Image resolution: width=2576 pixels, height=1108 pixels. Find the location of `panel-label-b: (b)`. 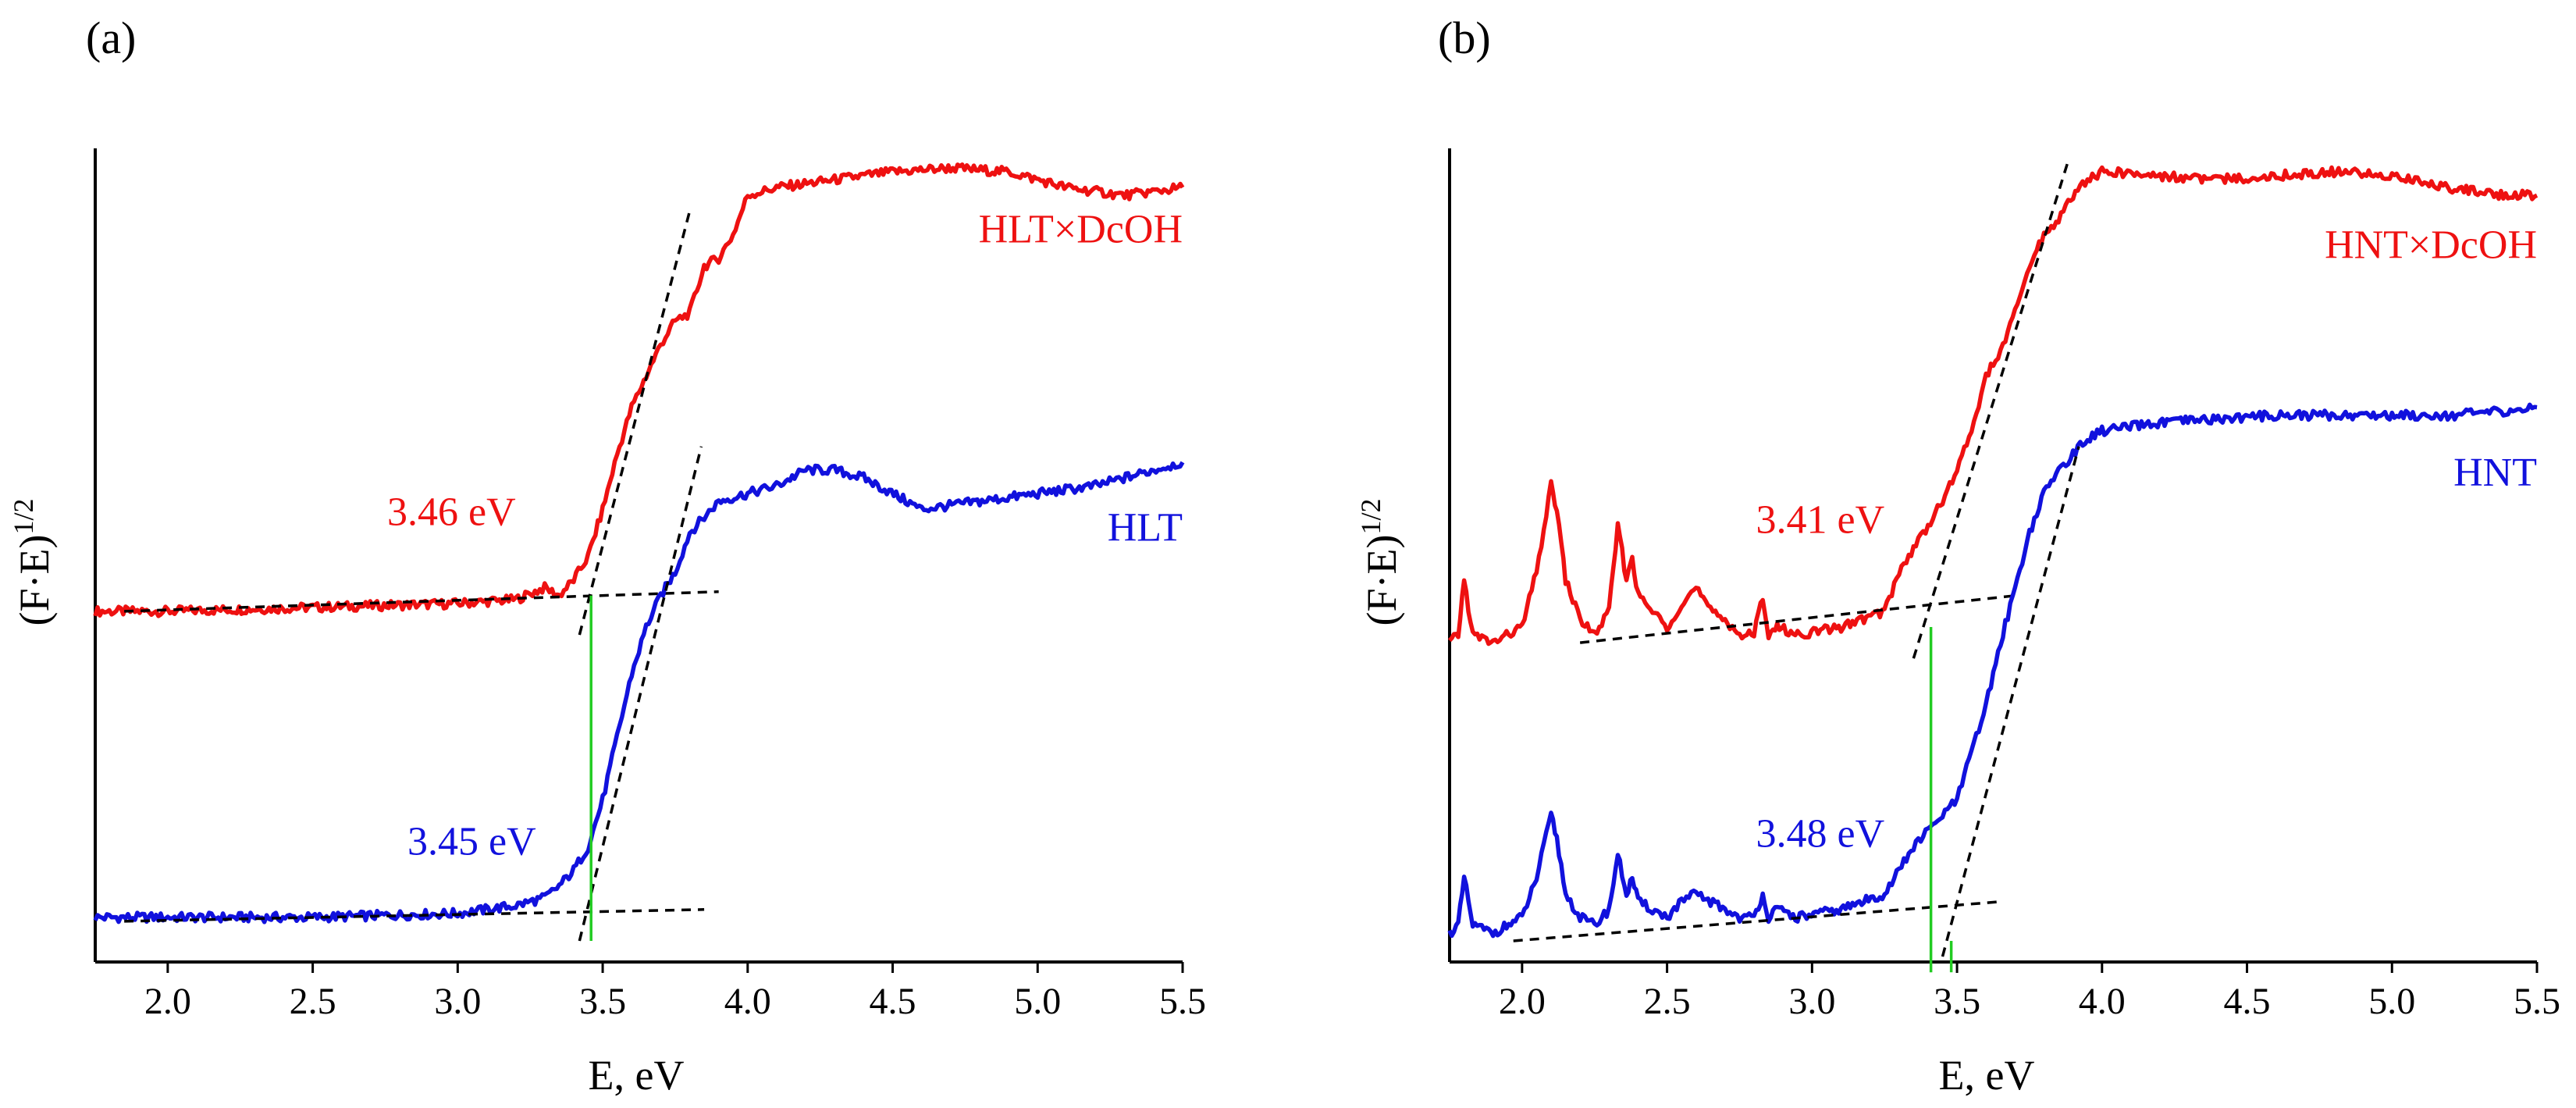

panel-label-b: (b) is located at coordinates (1464, 37).